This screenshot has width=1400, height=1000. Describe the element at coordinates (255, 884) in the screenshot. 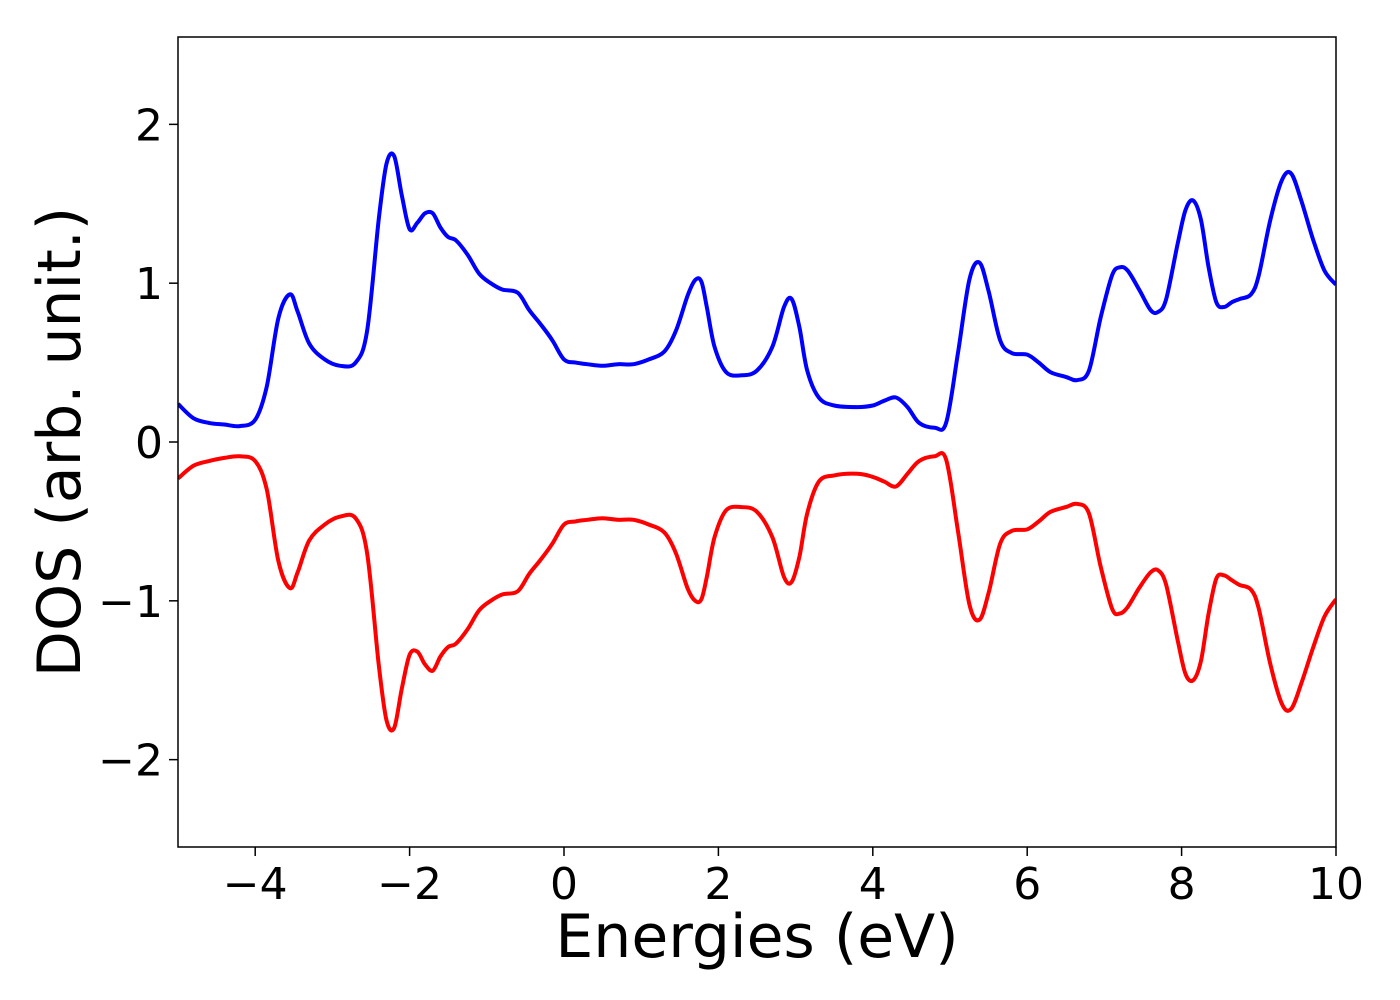

I see `x-tick-label: −4` at that location.